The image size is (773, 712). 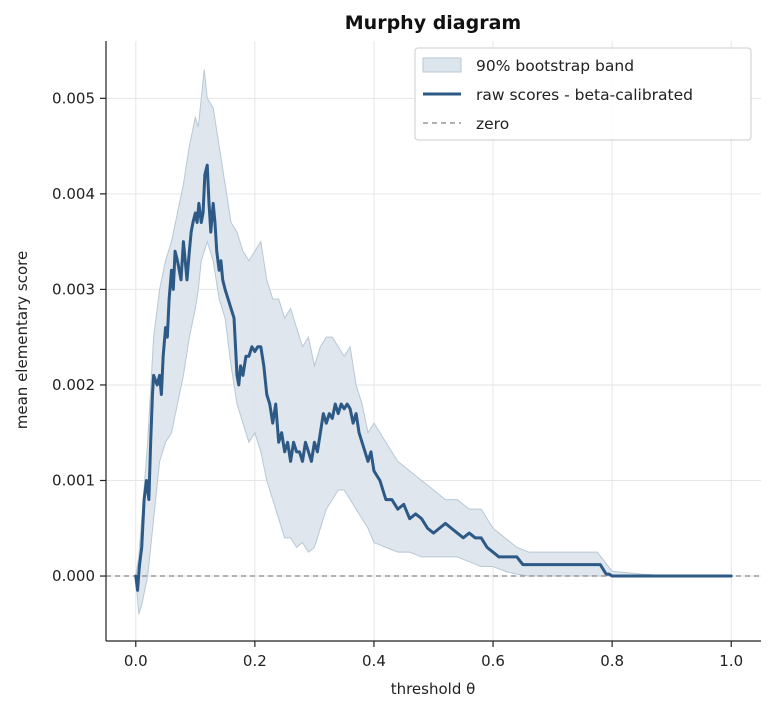 I want to click on x-axis-label: threshold θ, so click(x=433, y=689).